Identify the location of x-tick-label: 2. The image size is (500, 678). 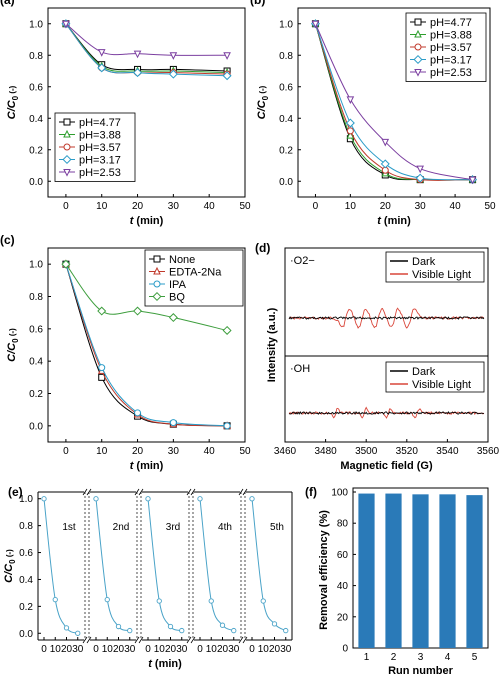
(394, 657).